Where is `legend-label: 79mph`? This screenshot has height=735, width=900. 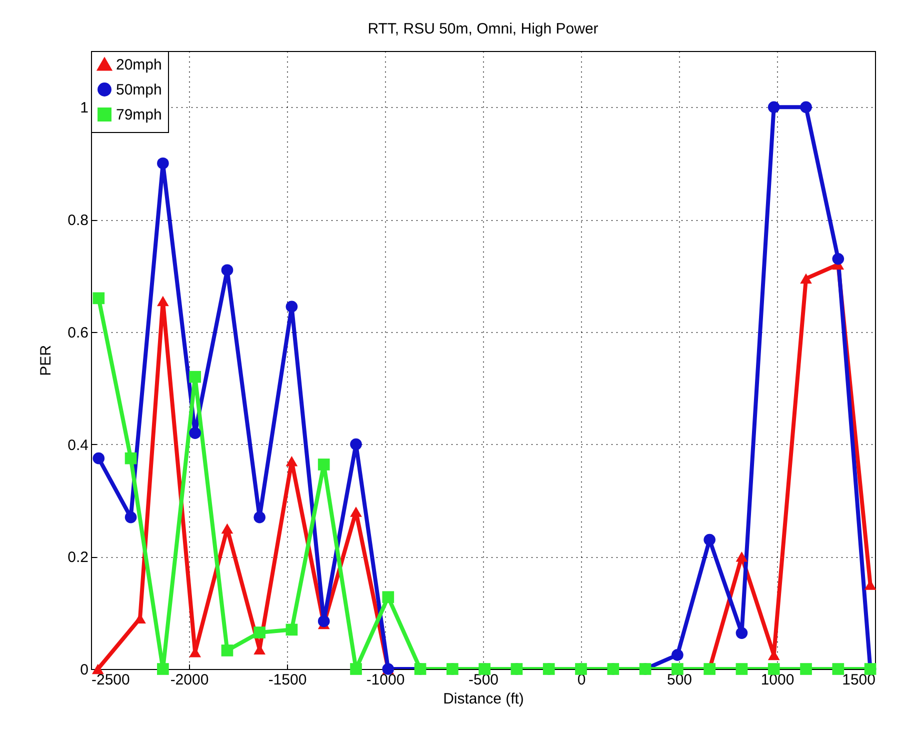 legend-label: 79mph is located at coordinates (139, 115).